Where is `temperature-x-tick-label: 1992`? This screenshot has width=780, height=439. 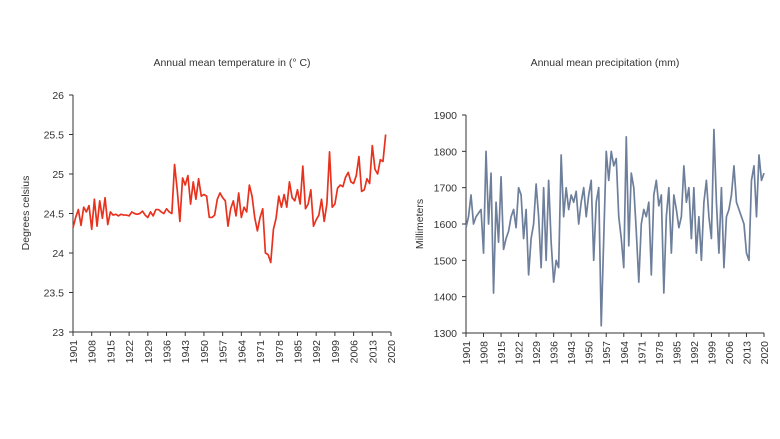
temperature-x-tick-label: 1992 is located at coordinates (317, 352).